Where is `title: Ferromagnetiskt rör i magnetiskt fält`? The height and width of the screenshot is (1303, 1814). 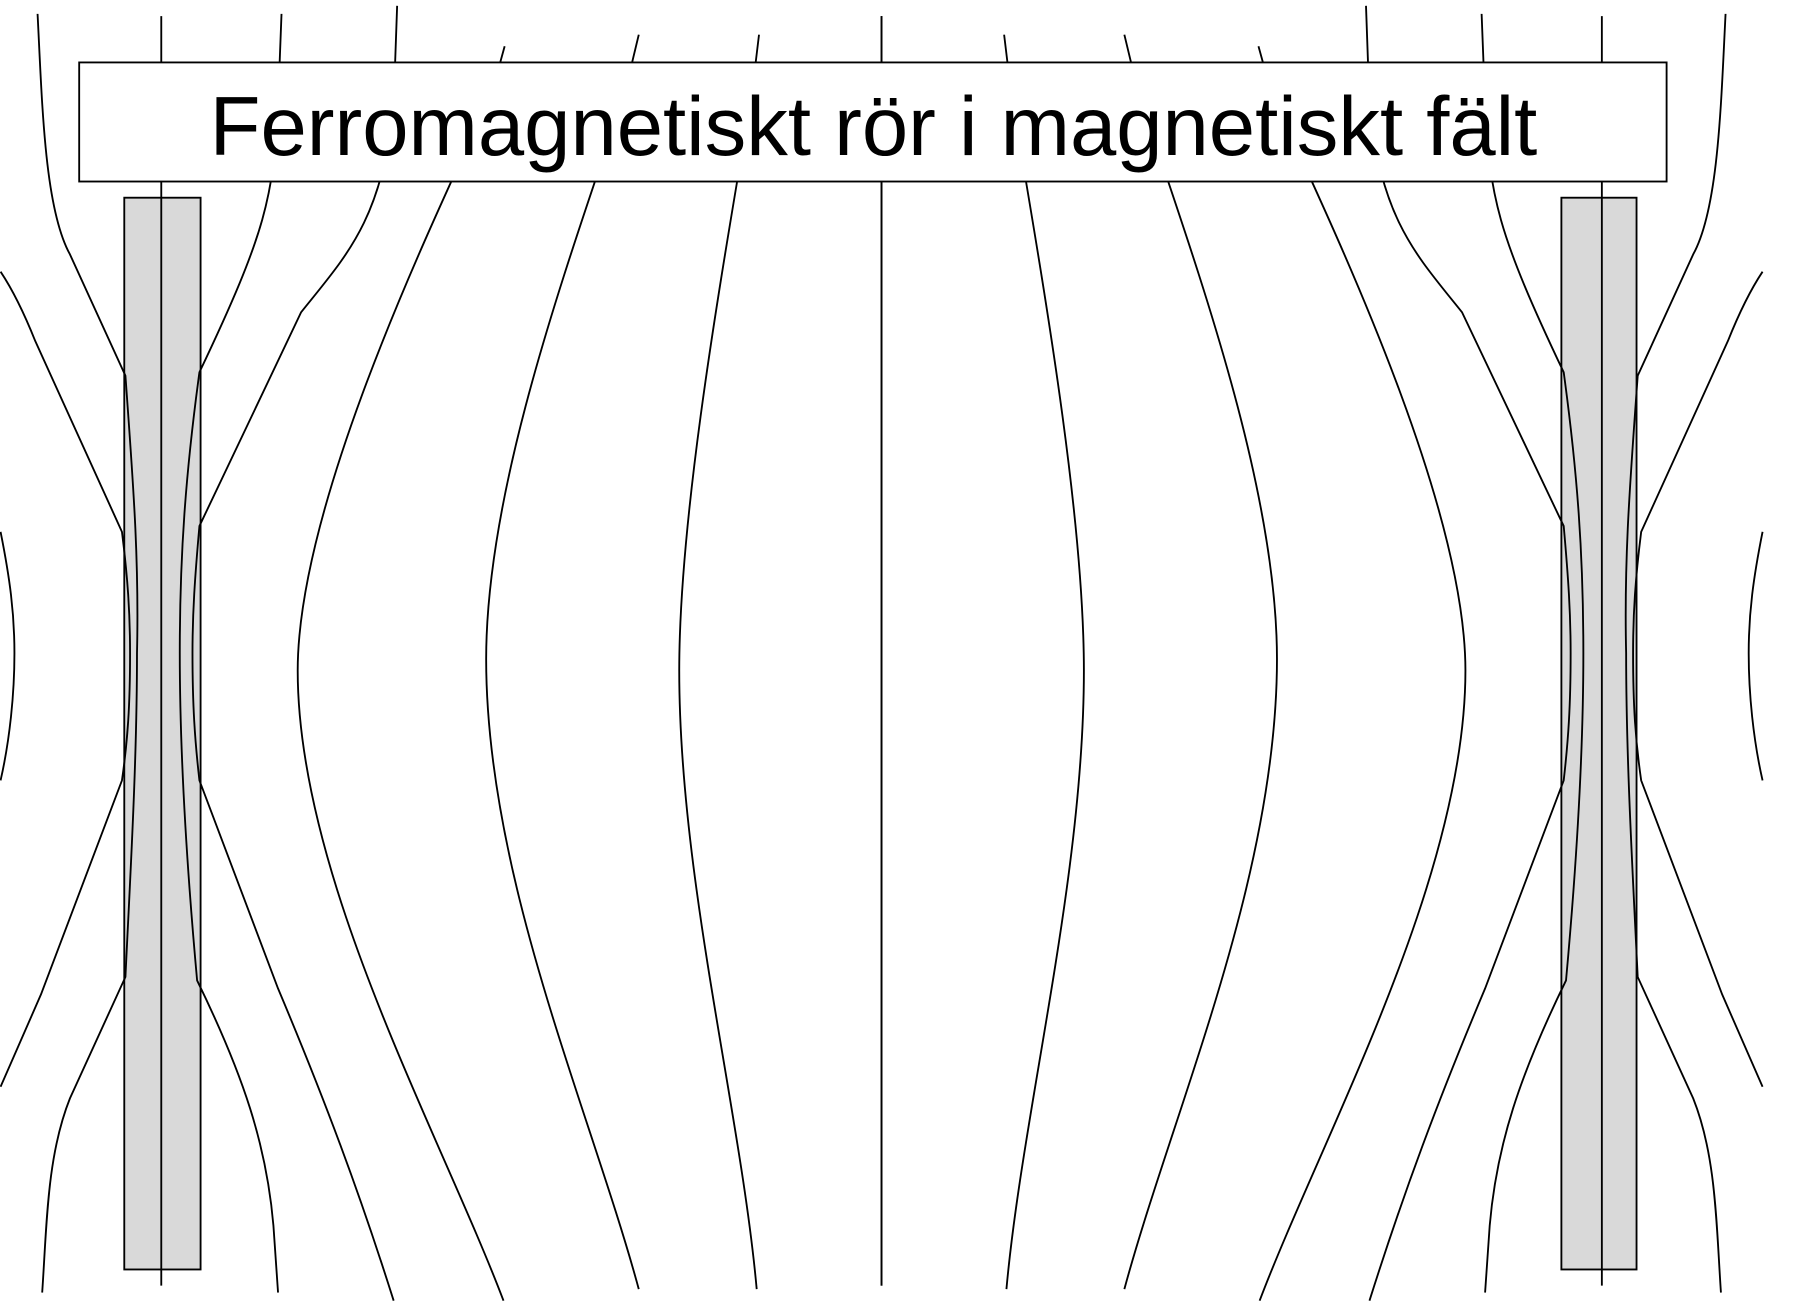 title: Ferromagnetiskt rör i magnetiskt fält is located at coordinates (874, 126).